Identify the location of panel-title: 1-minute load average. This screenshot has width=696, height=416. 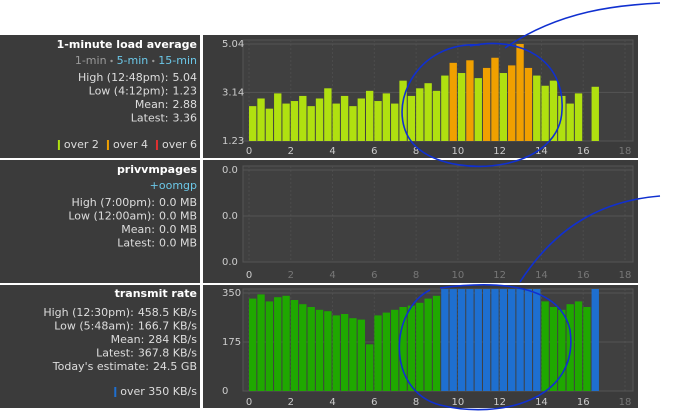
(127, 44).